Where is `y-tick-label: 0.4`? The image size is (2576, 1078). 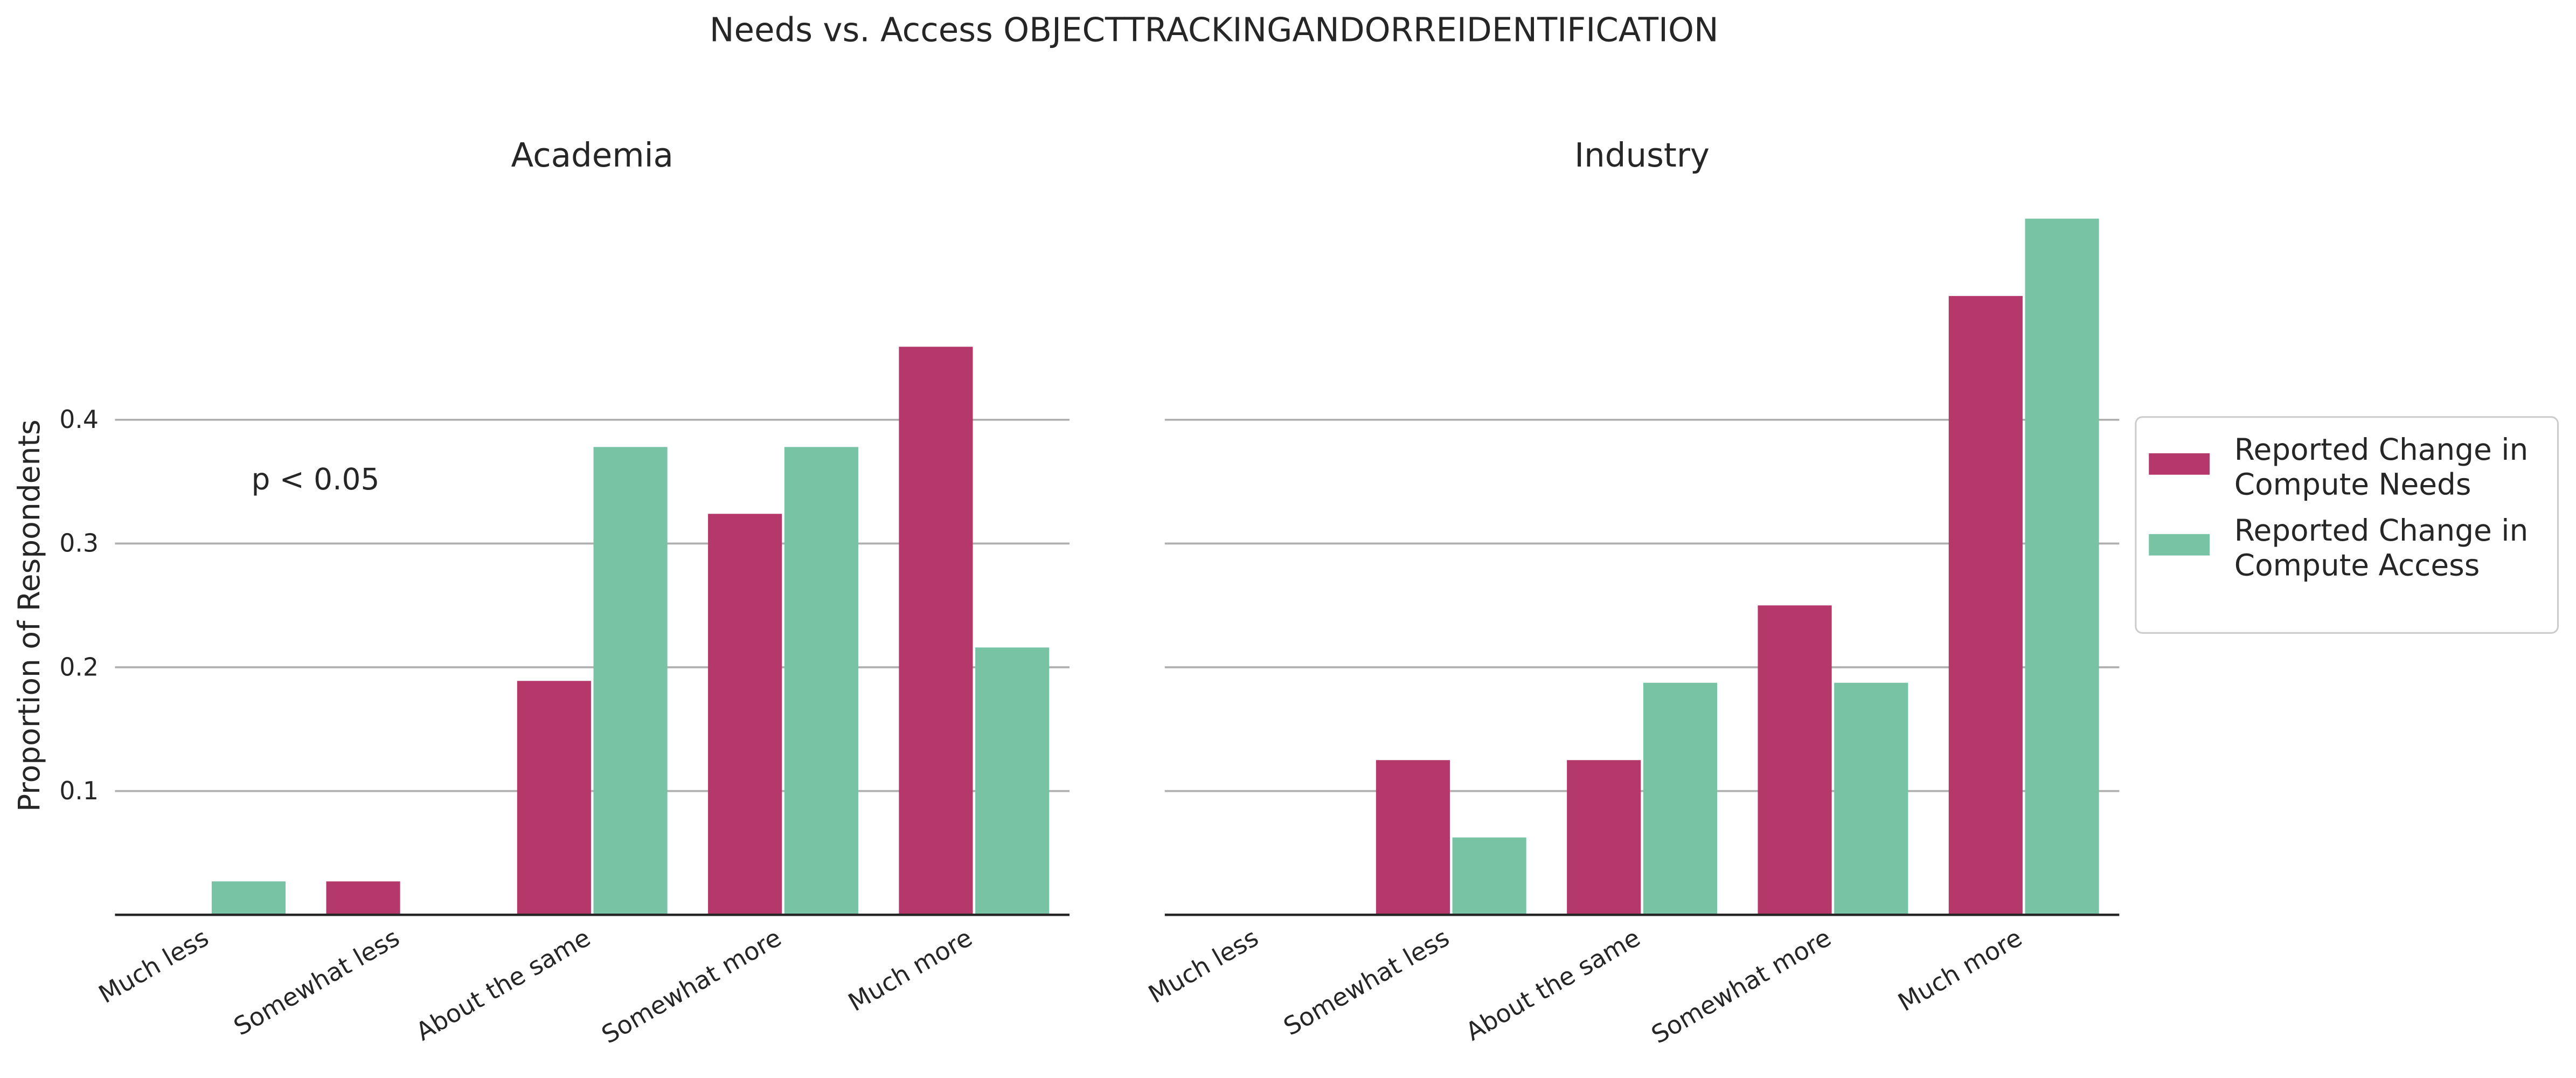
y-tick-label: 0.4 is located at coordinates (79, 419).